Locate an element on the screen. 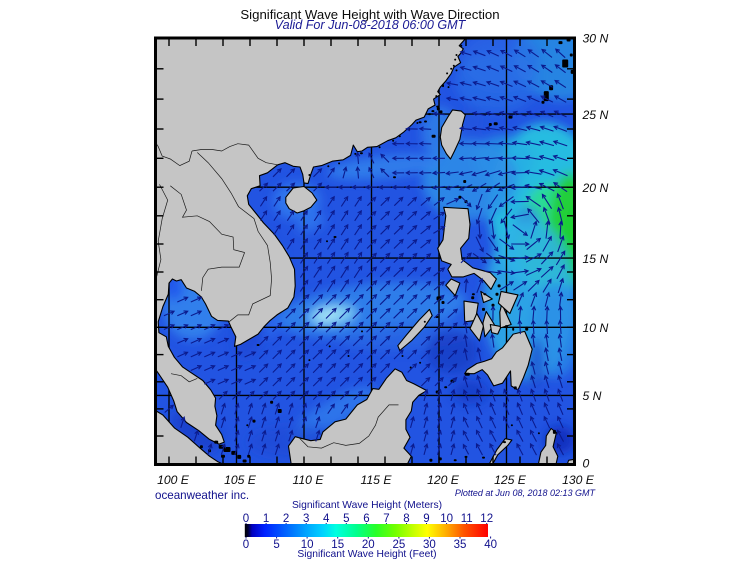 Image resolution: width=755 pixels, height=565 pixels. svg-text: 5 N is located at coordinates (592, 396).